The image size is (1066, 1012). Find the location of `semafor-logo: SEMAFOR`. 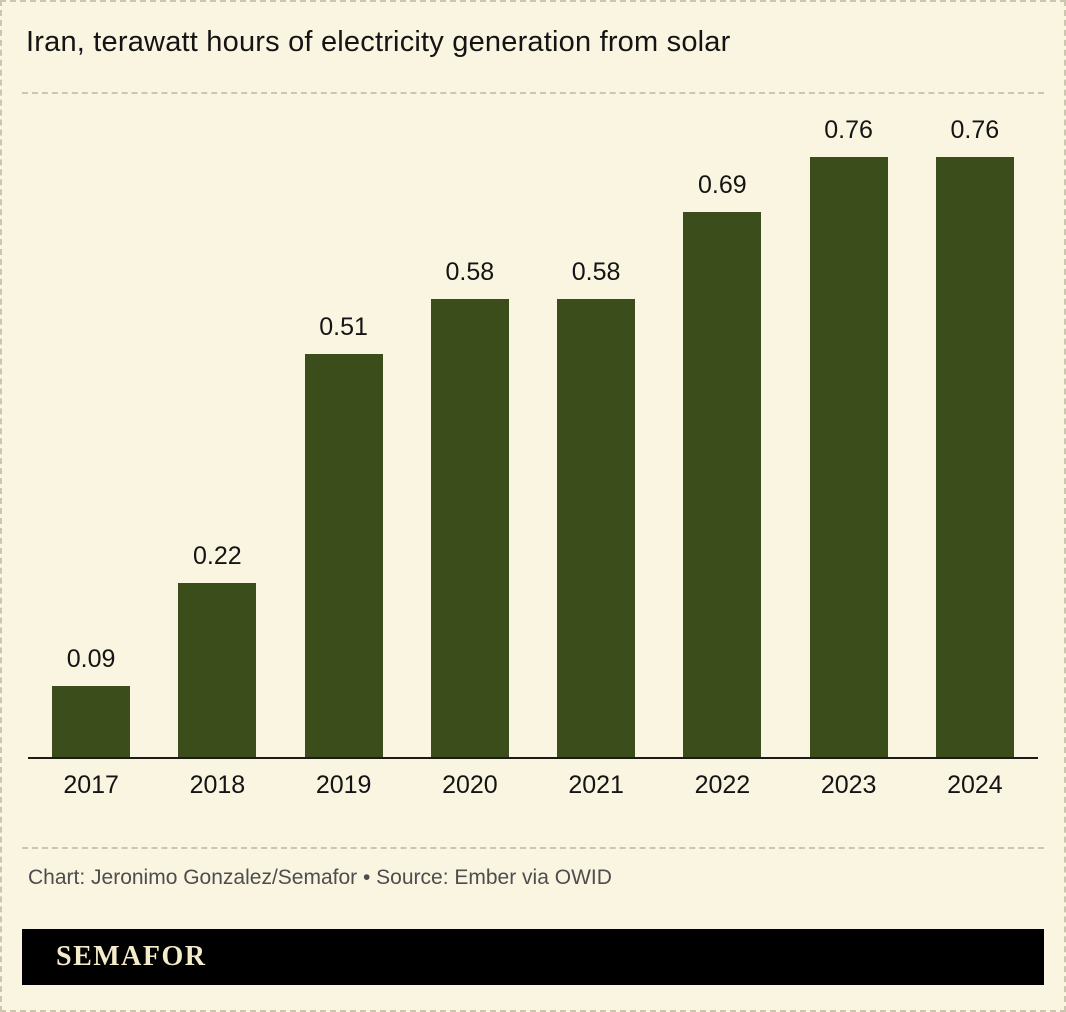

semafor-logo: SEMAFOR is located at coordinates (131, 957).